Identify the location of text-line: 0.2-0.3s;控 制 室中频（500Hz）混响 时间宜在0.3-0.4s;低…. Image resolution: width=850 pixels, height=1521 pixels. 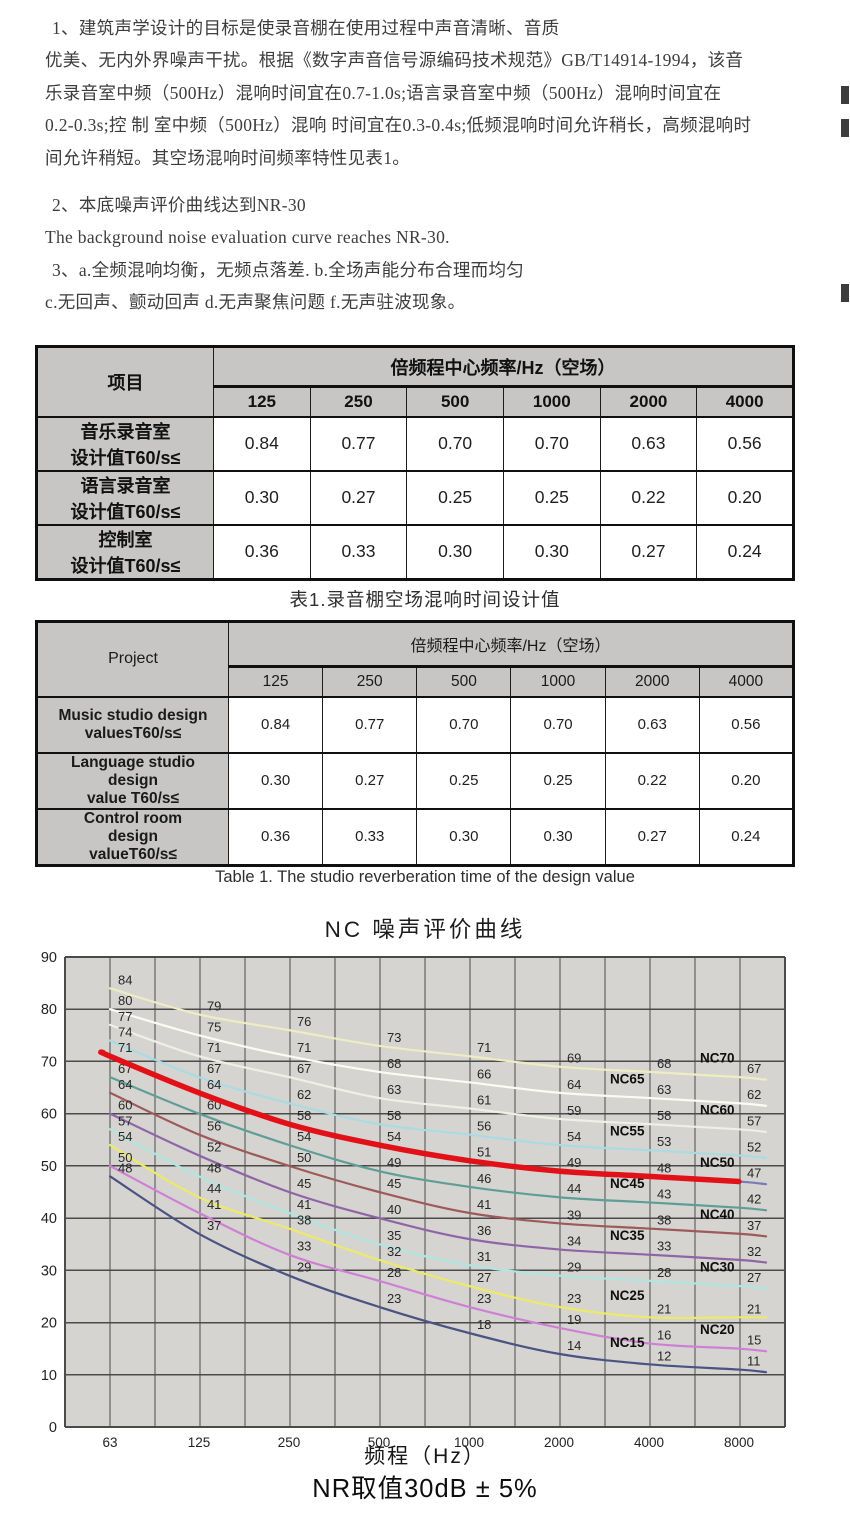
(398, 125).